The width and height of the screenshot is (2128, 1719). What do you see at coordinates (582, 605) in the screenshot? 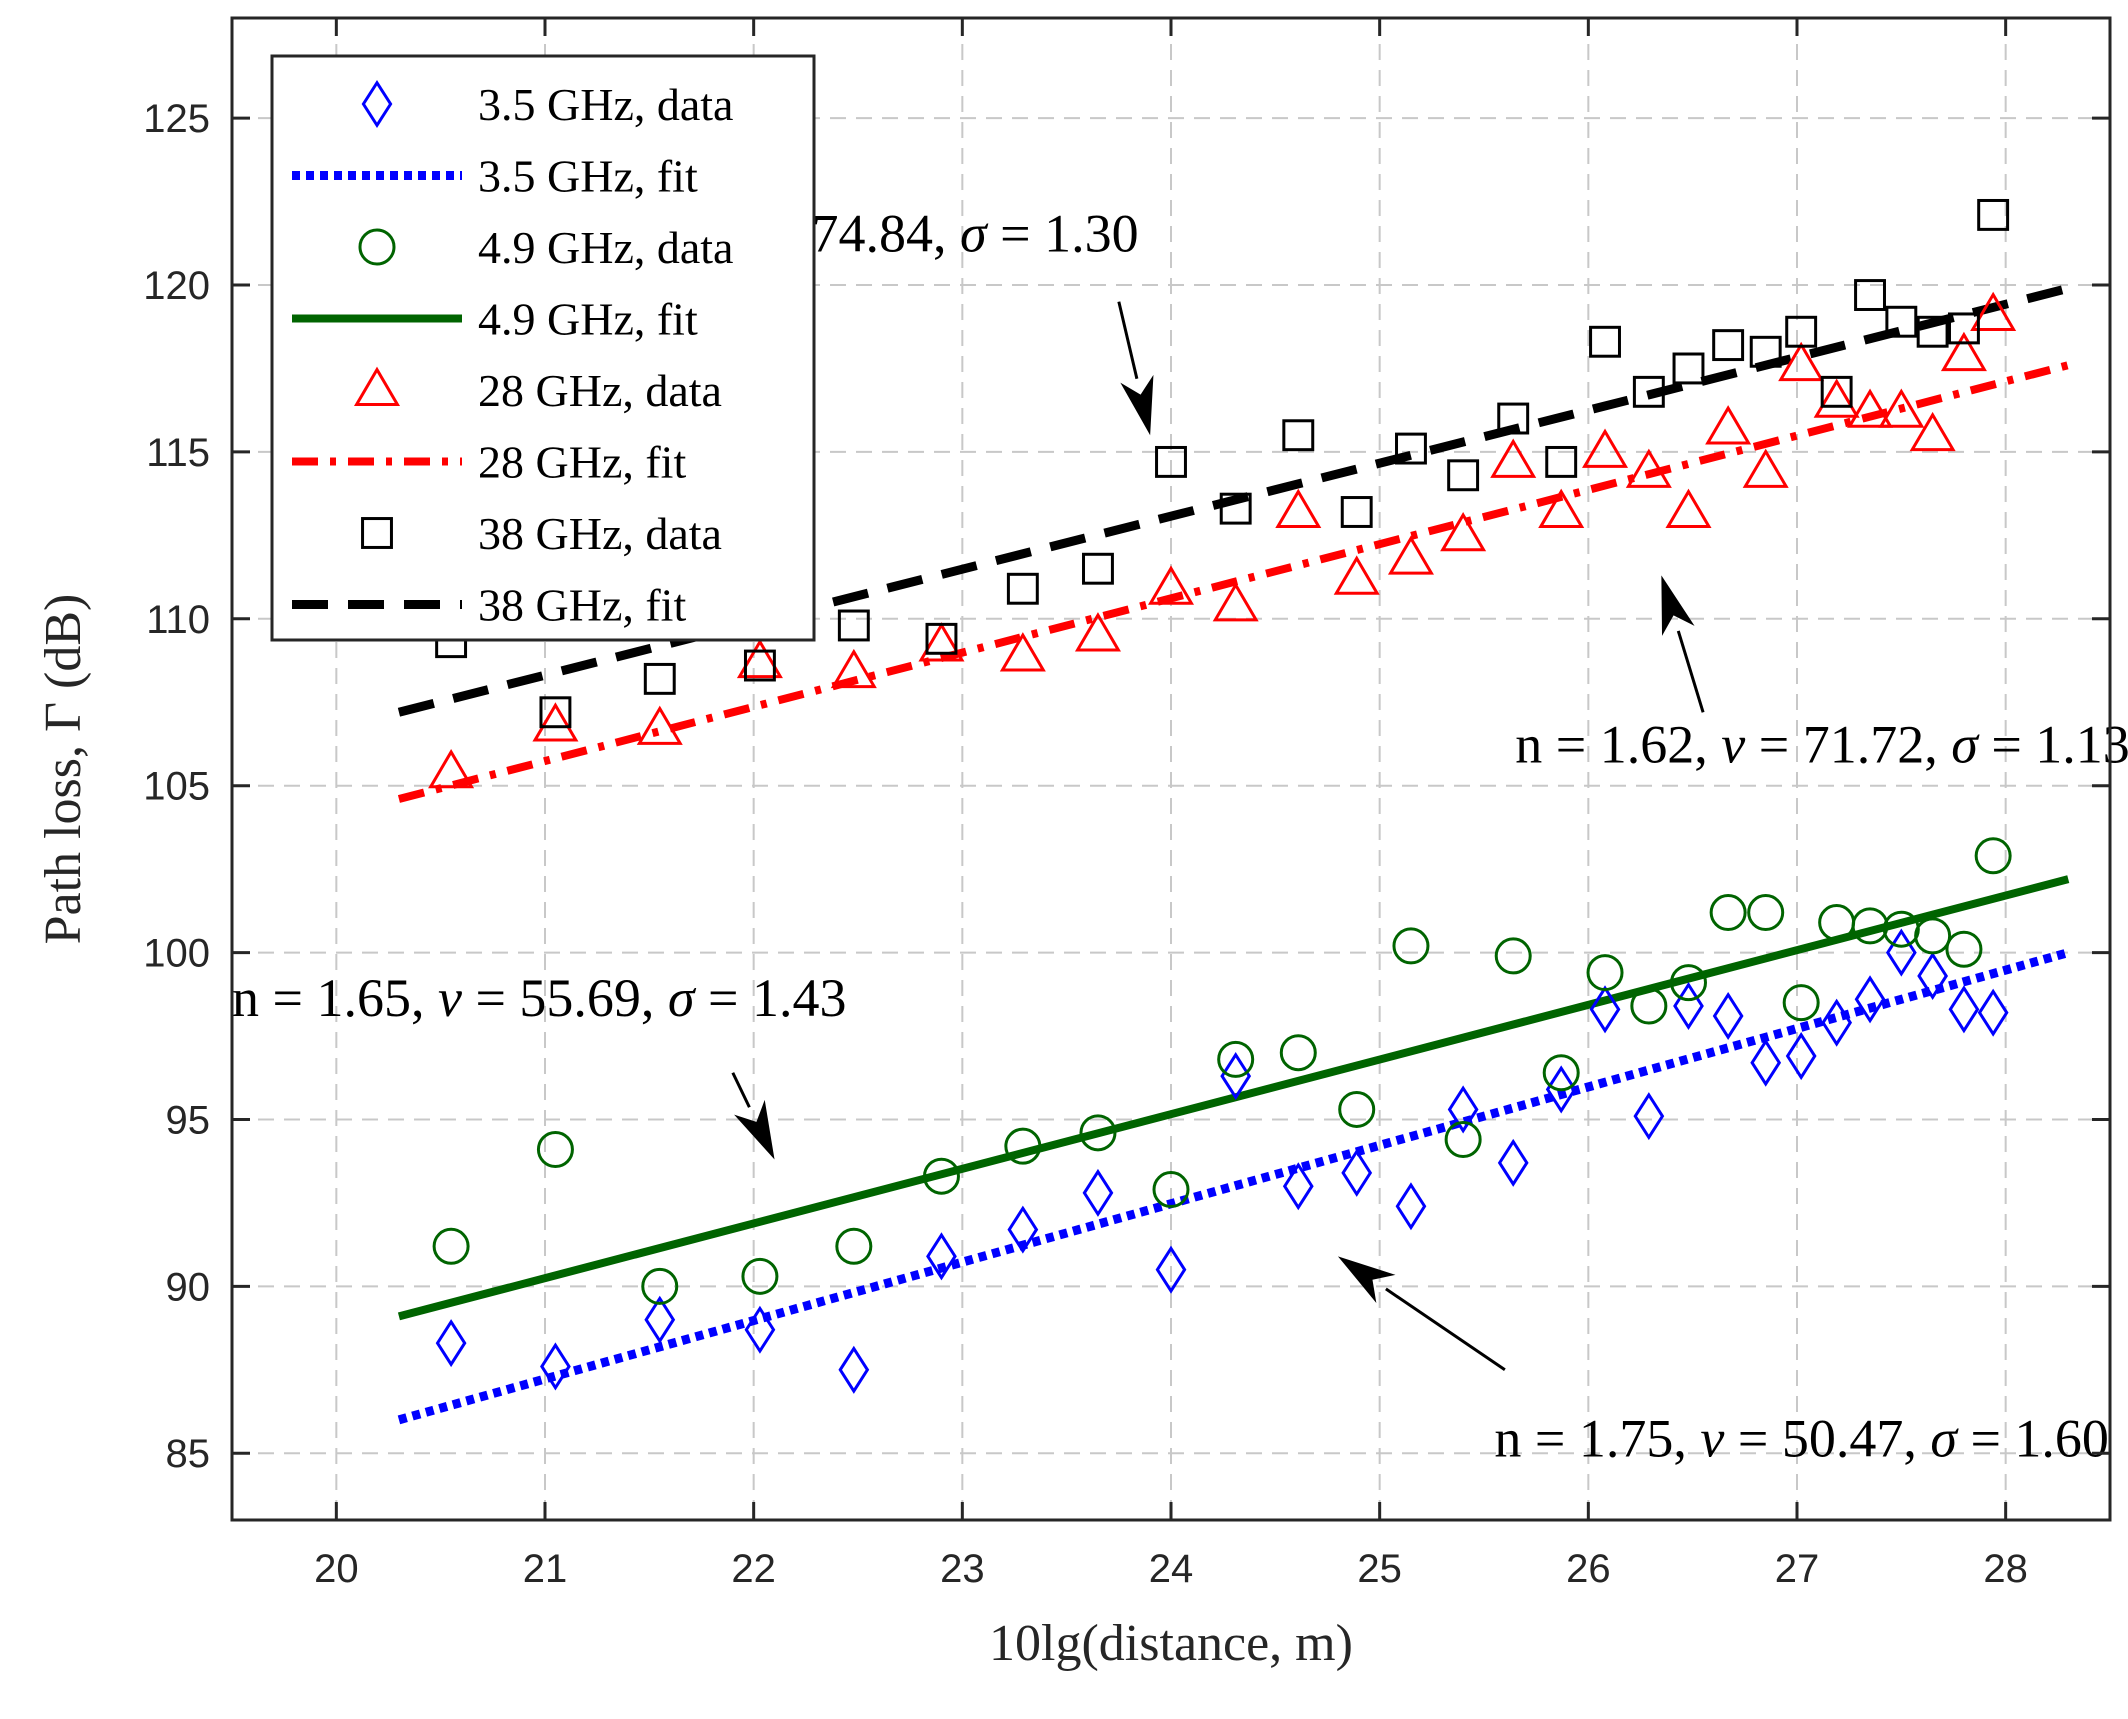
I see `legend-label: 38 GHz, fit` at bounding box center [582, 605].